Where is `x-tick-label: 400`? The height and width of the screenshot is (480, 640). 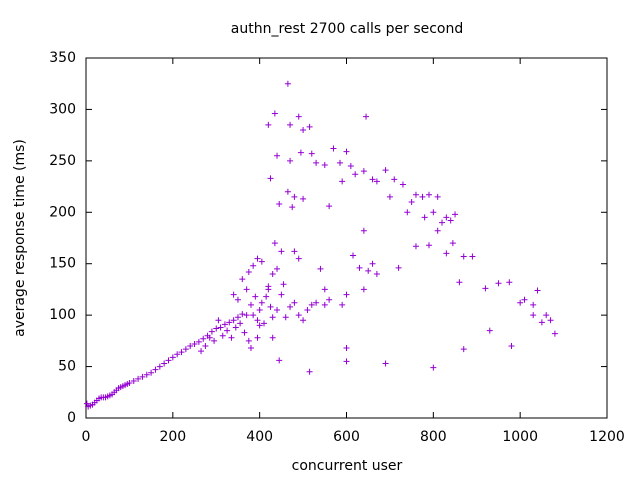 x-tick-label: 400 is located at coordinates (259, 437).